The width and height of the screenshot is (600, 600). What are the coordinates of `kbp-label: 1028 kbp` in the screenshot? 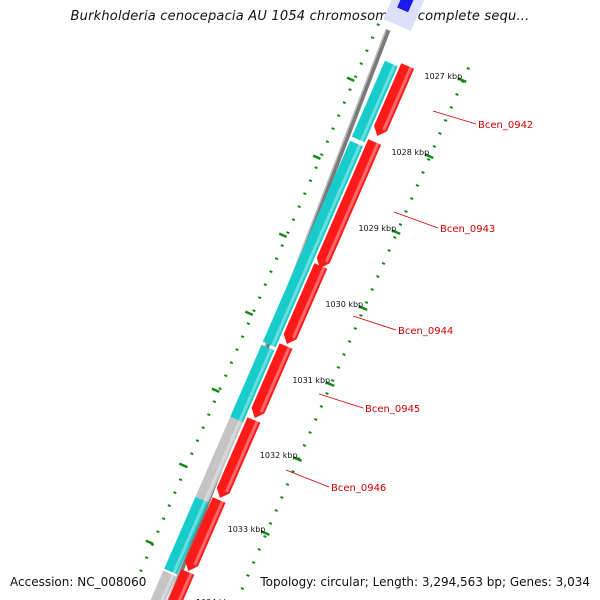 It's located at (410, 152).